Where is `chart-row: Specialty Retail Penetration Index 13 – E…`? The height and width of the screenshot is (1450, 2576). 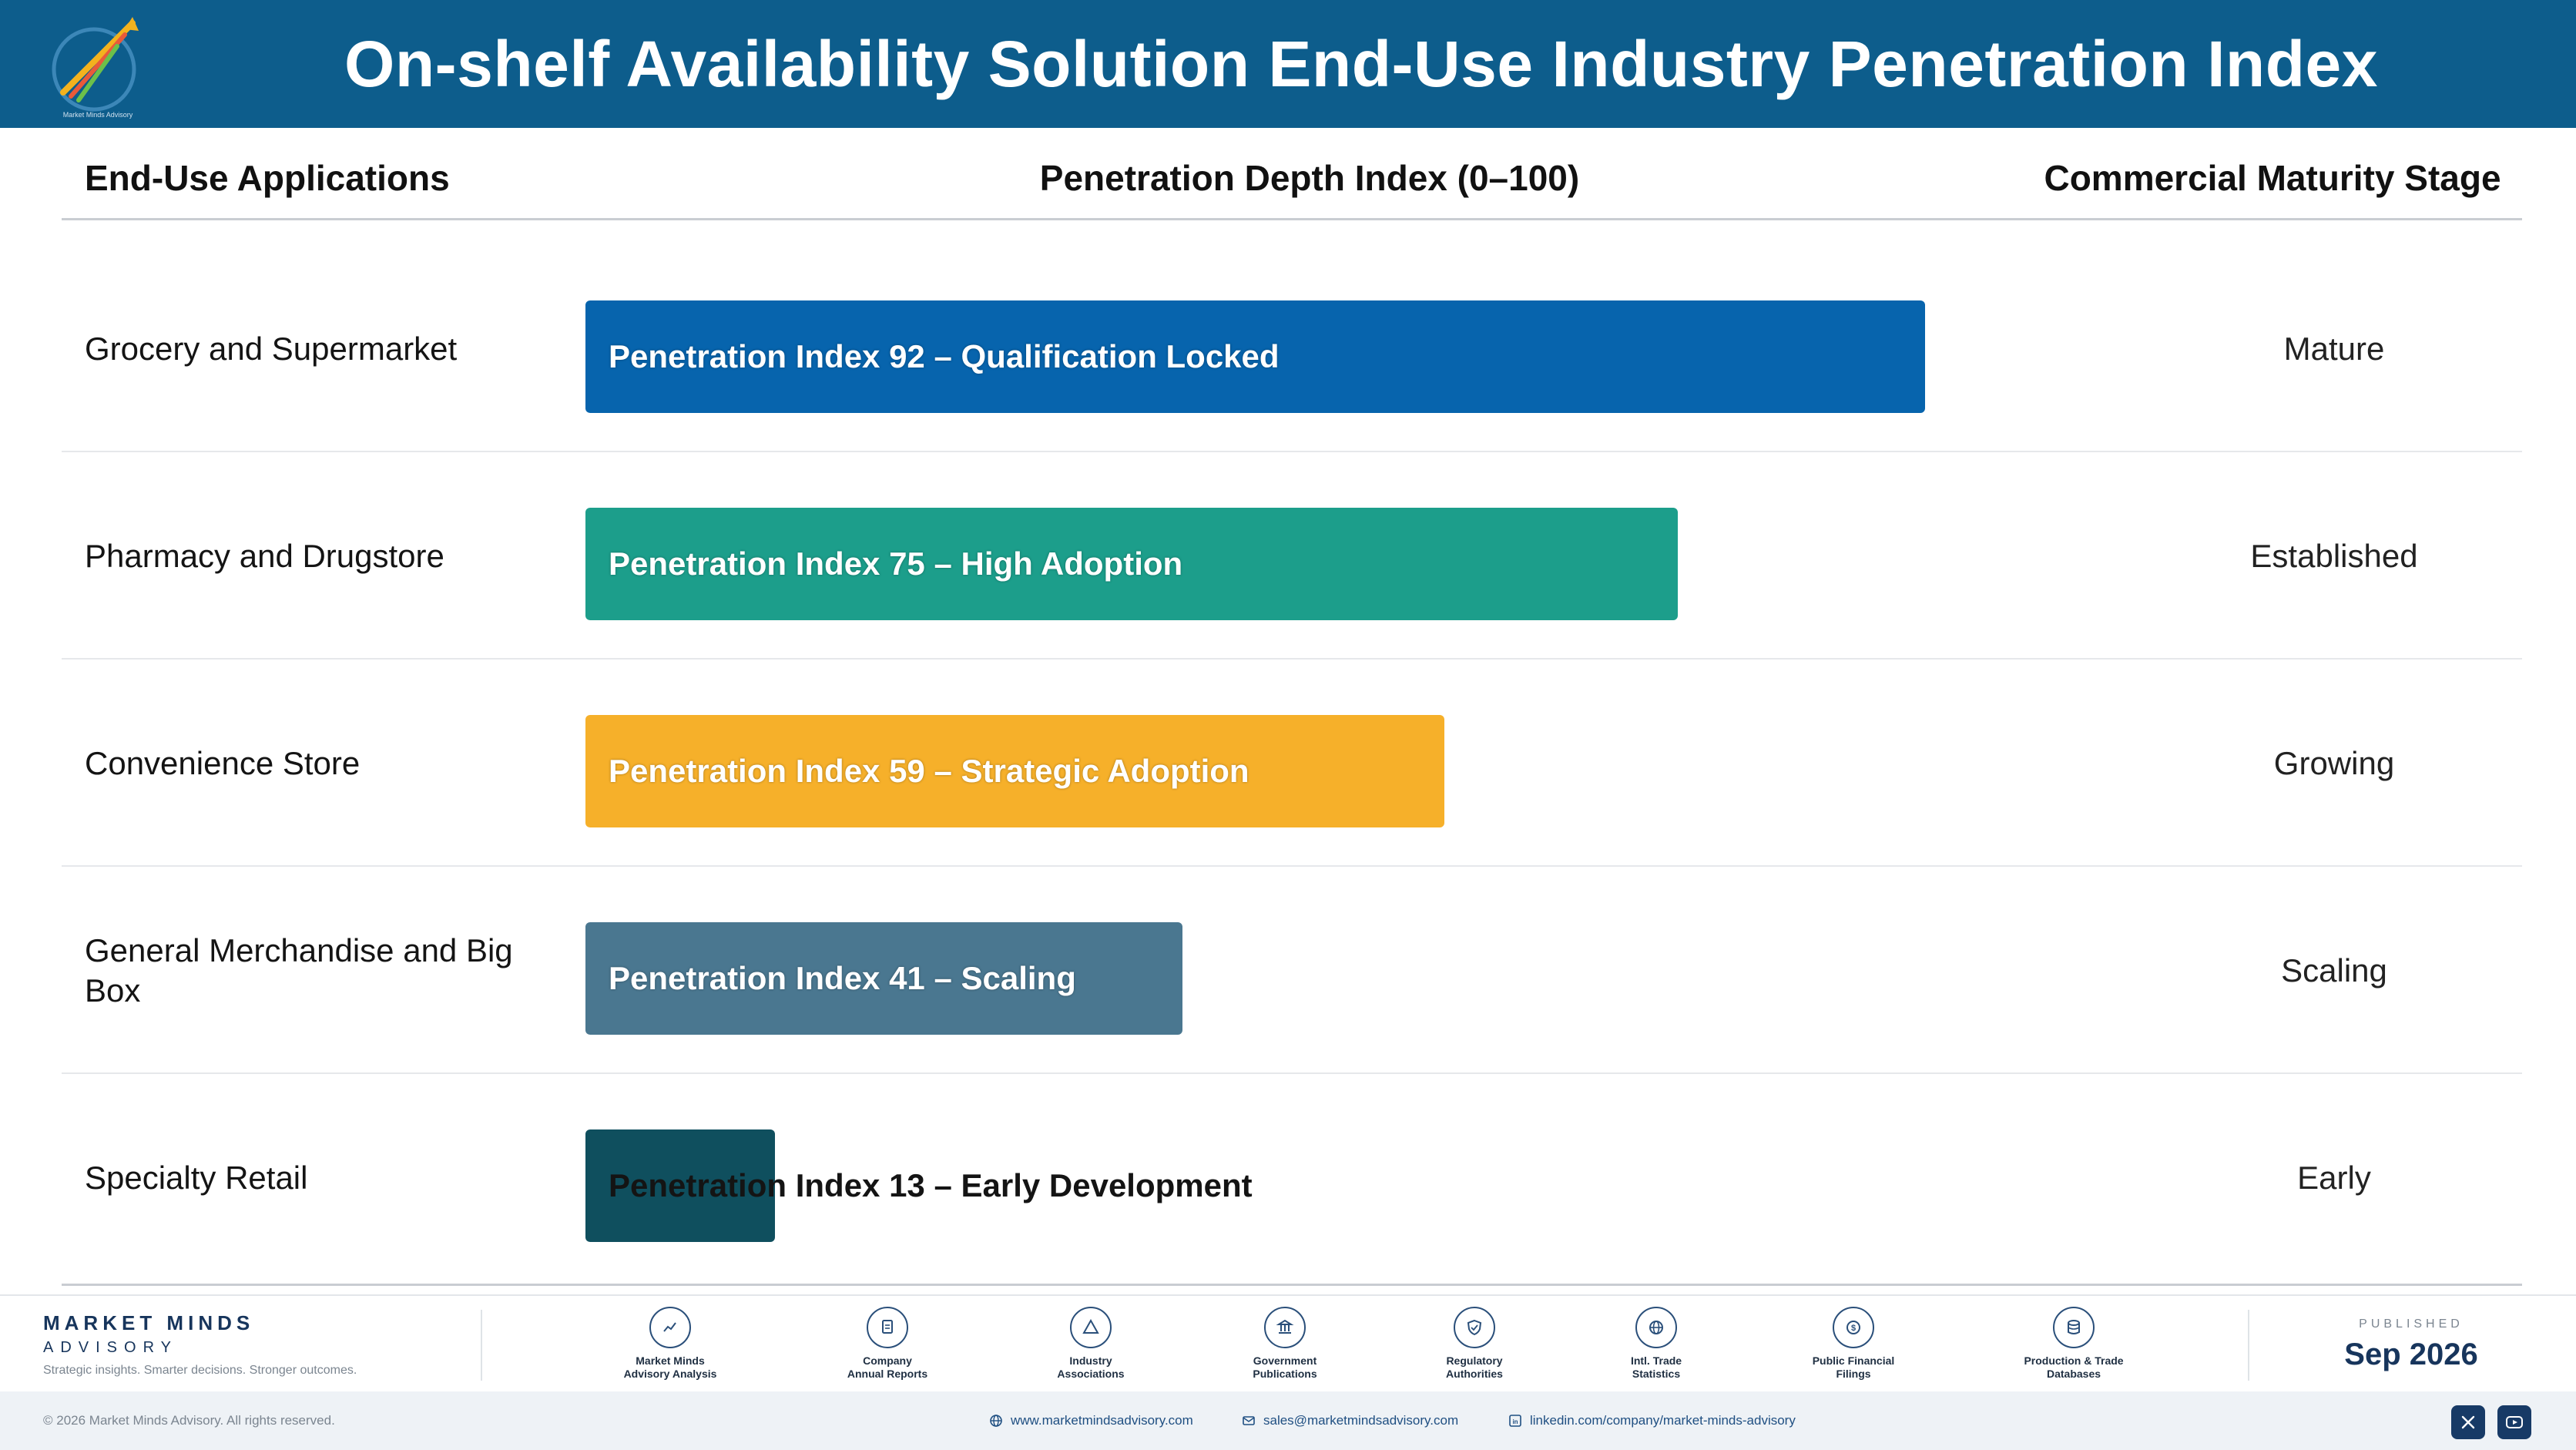 chart-row: Specialty Retail Penetration Index 13 – E… is located at coordinates (1292, 1177).